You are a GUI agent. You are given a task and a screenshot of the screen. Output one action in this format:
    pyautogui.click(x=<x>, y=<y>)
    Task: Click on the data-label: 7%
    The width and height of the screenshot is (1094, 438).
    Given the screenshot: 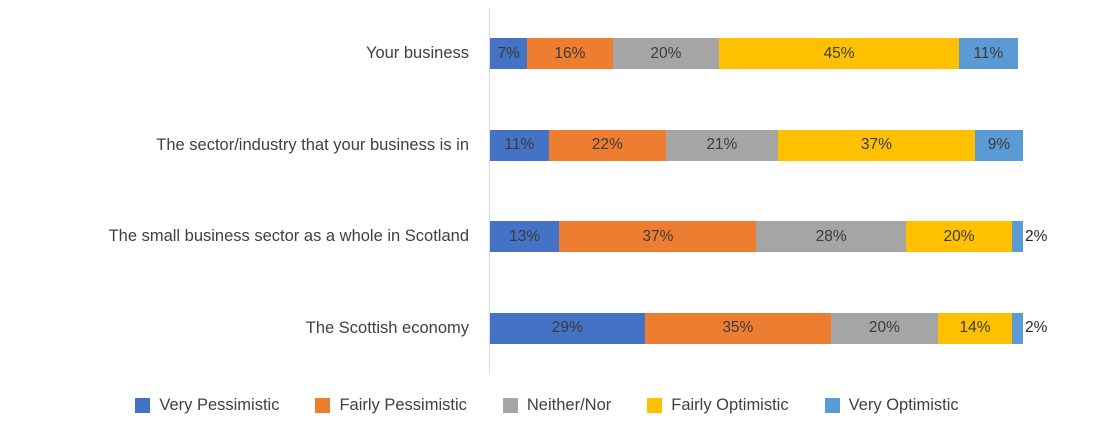 What is the action you would take?
    pyautogui.click(x=508, y=53)
    